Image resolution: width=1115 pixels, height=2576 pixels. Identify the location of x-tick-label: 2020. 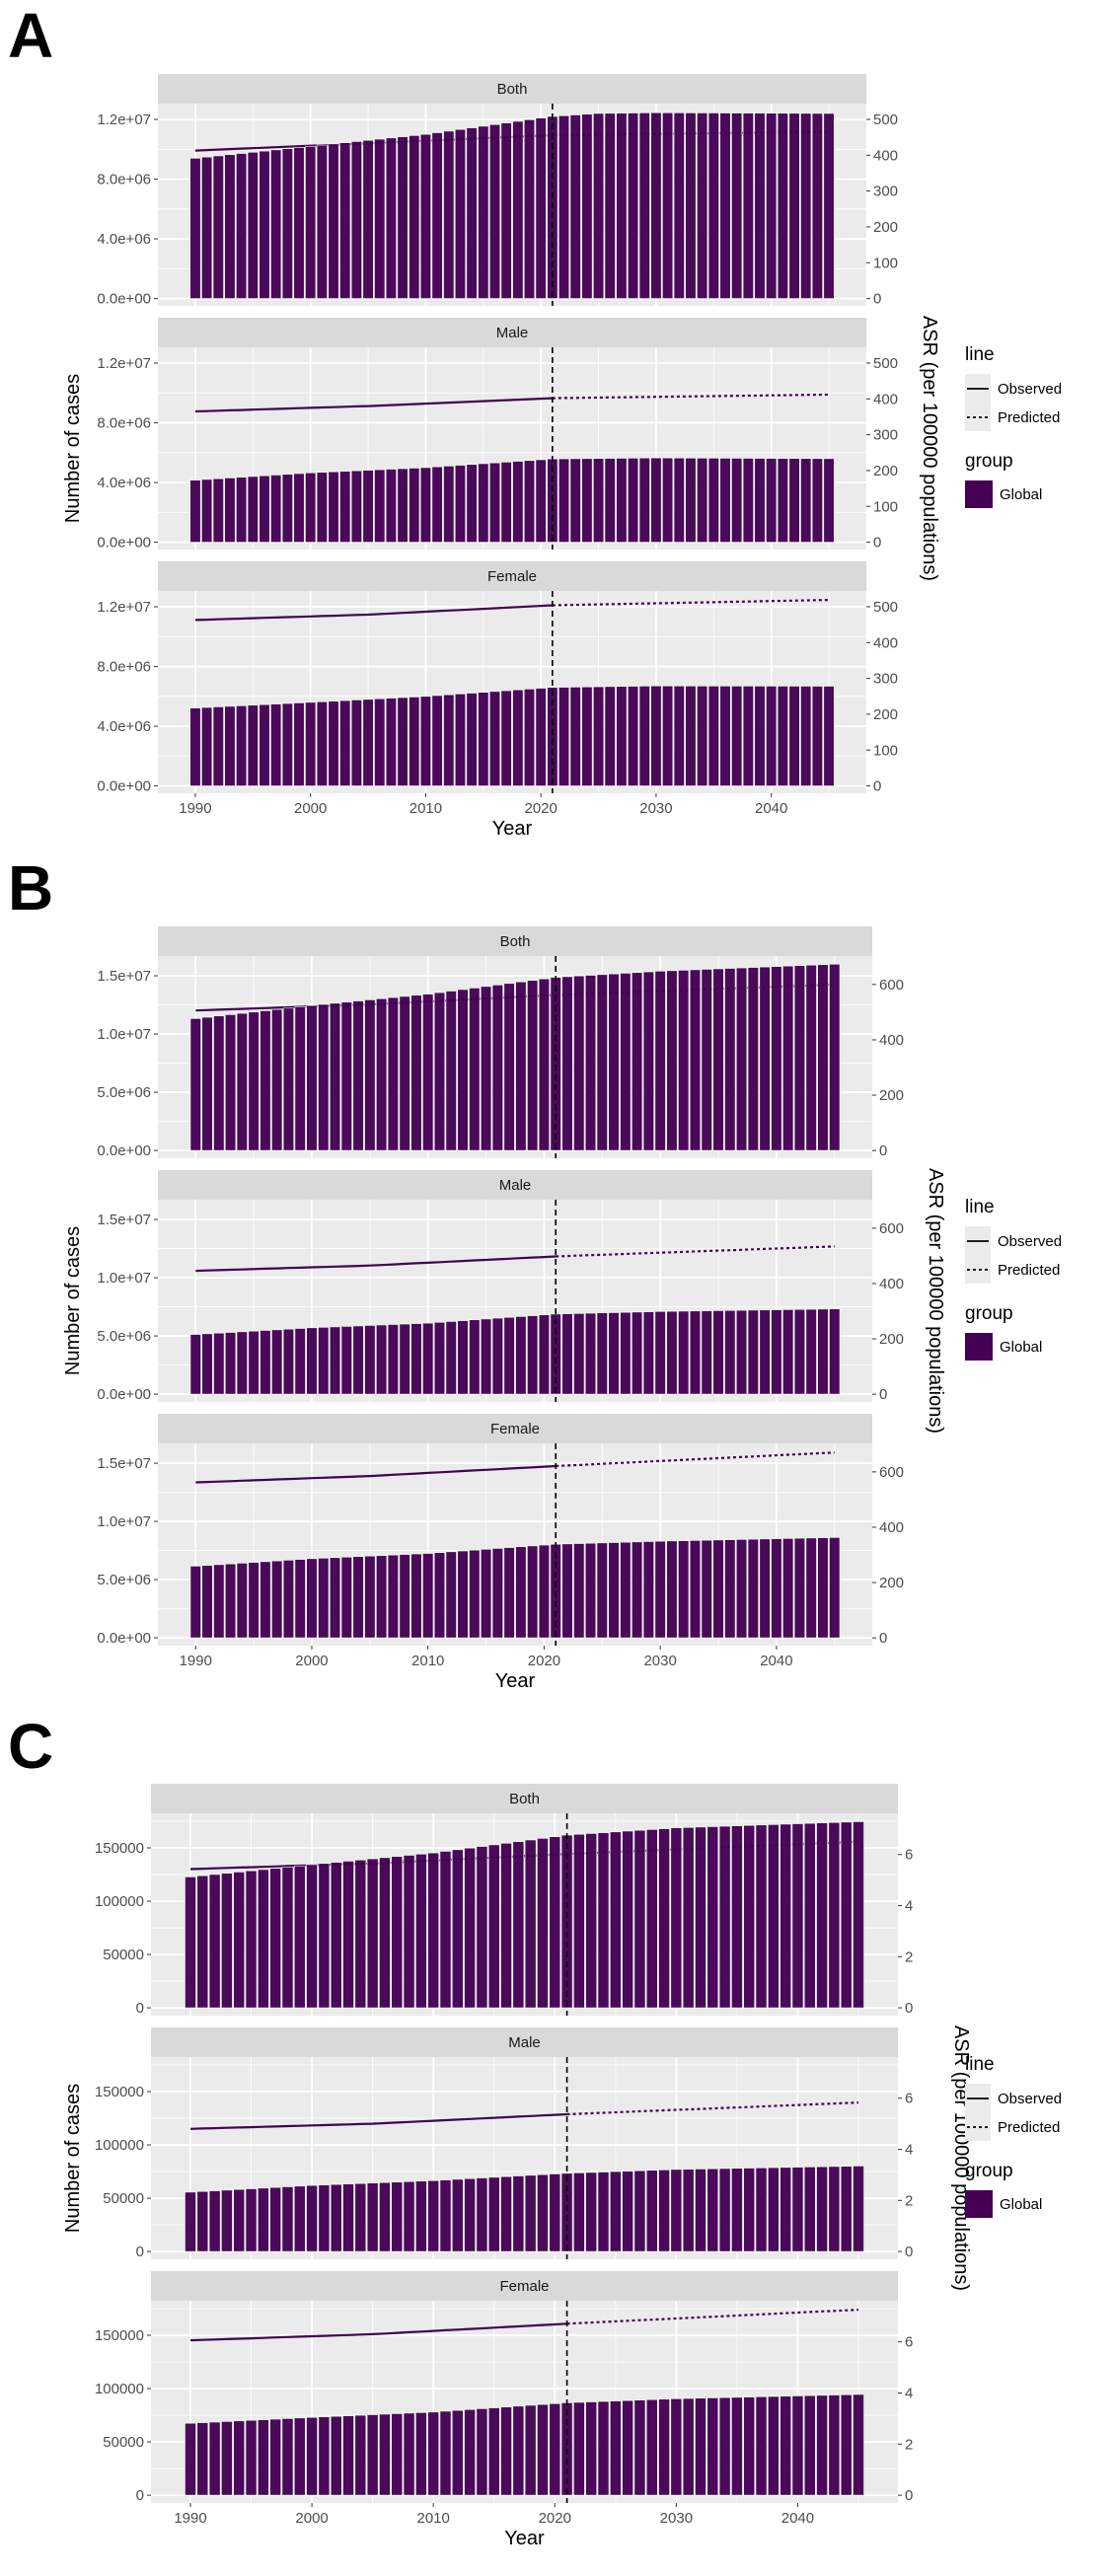
(544, 1661).